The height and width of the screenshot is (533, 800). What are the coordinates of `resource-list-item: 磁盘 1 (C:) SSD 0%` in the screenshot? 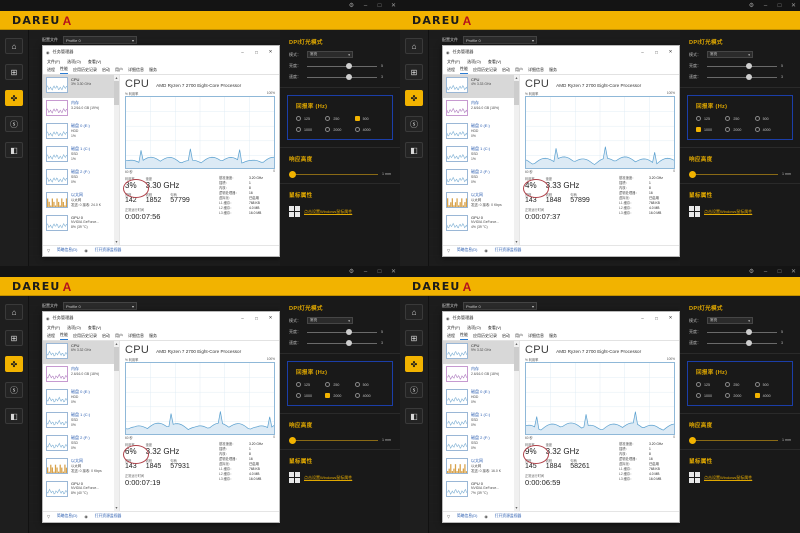 It's located at (81, 421).